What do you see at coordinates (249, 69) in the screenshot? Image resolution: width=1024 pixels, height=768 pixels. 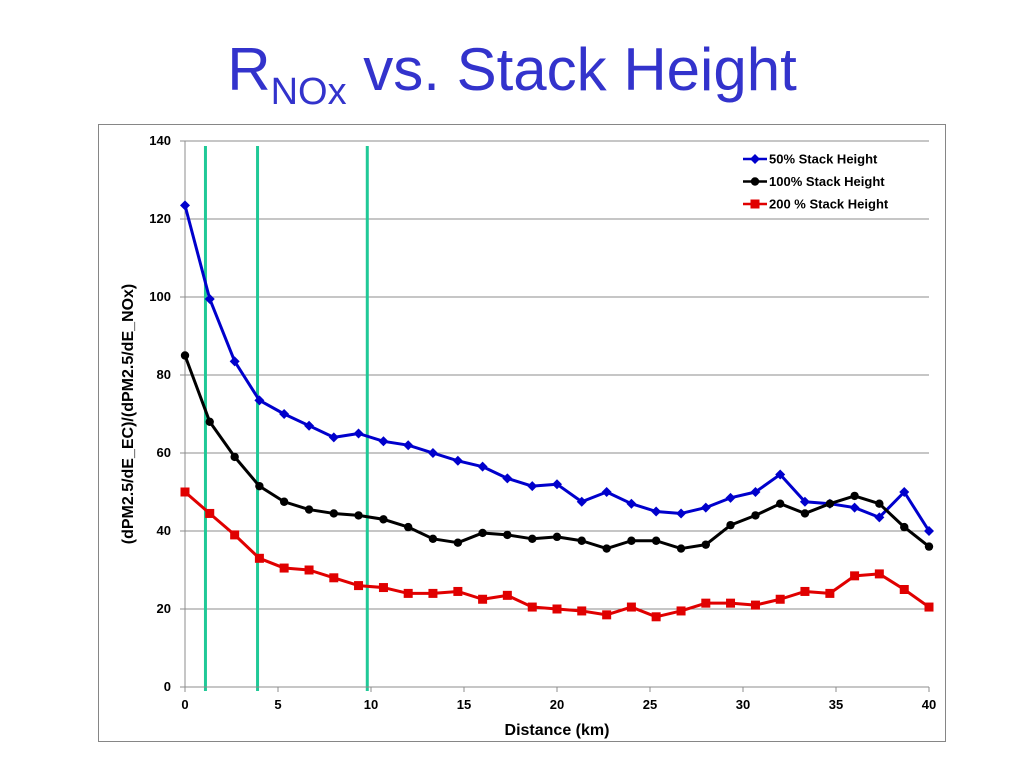 I see `title-main: R` at bounding box center [249, 69].